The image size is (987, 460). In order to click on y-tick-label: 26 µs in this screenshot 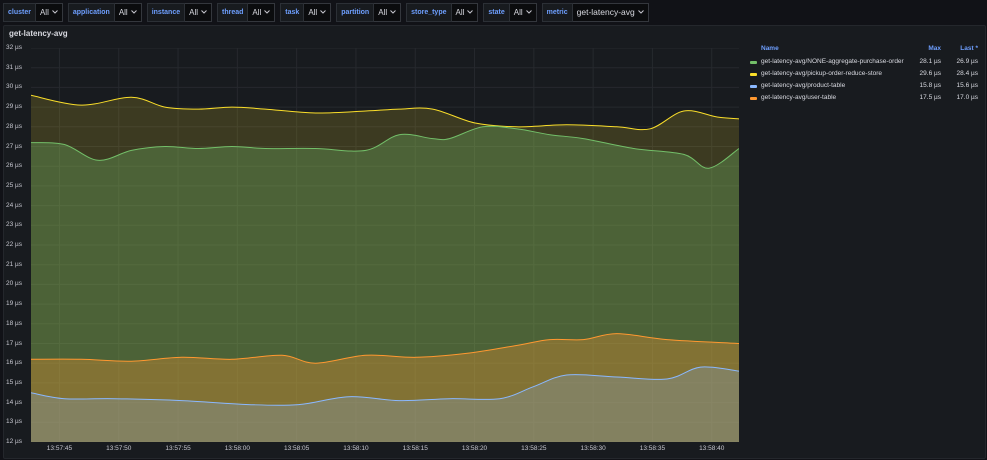, I will do `click(14, 166)`.